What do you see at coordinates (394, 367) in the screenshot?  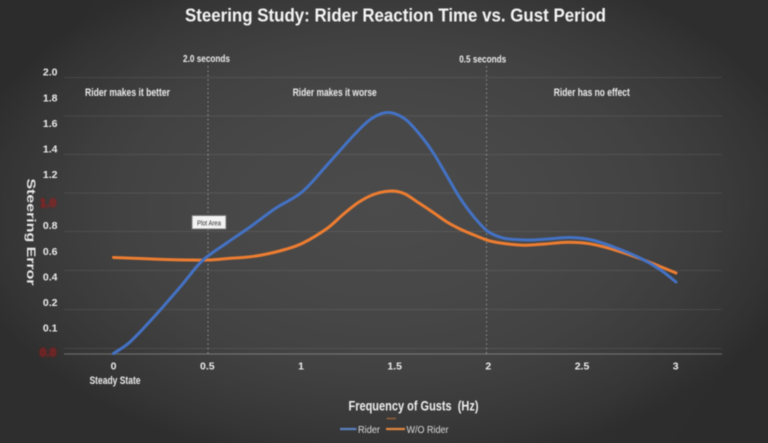 I see `svg-text: 1.5` at bounding box center [394, 367].